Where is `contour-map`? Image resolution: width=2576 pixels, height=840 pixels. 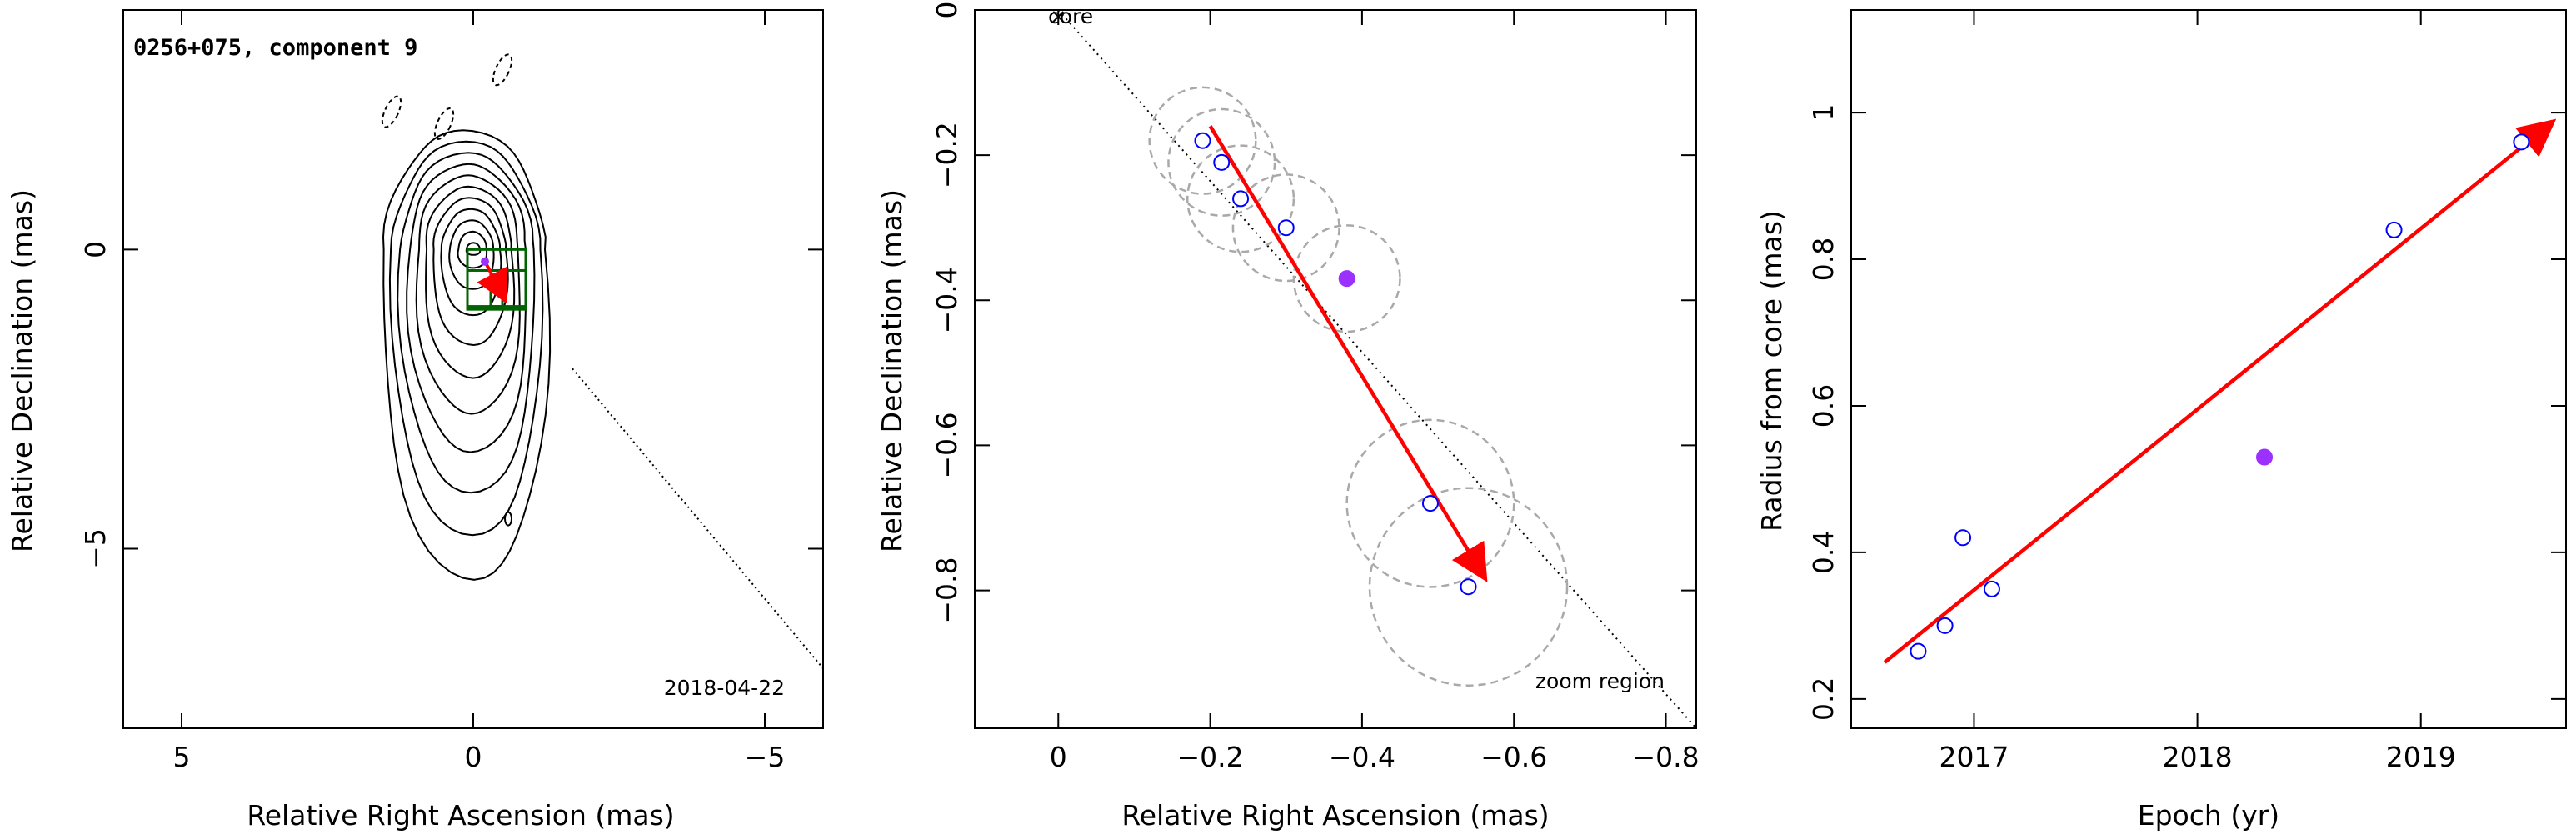
contour-map is located at coordinates (466, 317).